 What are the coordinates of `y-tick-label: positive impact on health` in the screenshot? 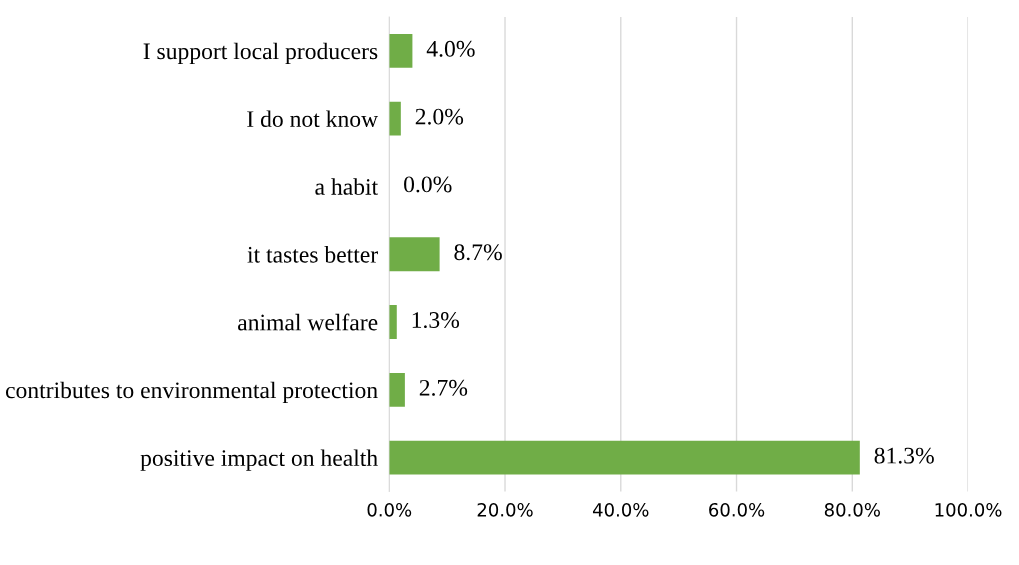 It's located at (259, 460).